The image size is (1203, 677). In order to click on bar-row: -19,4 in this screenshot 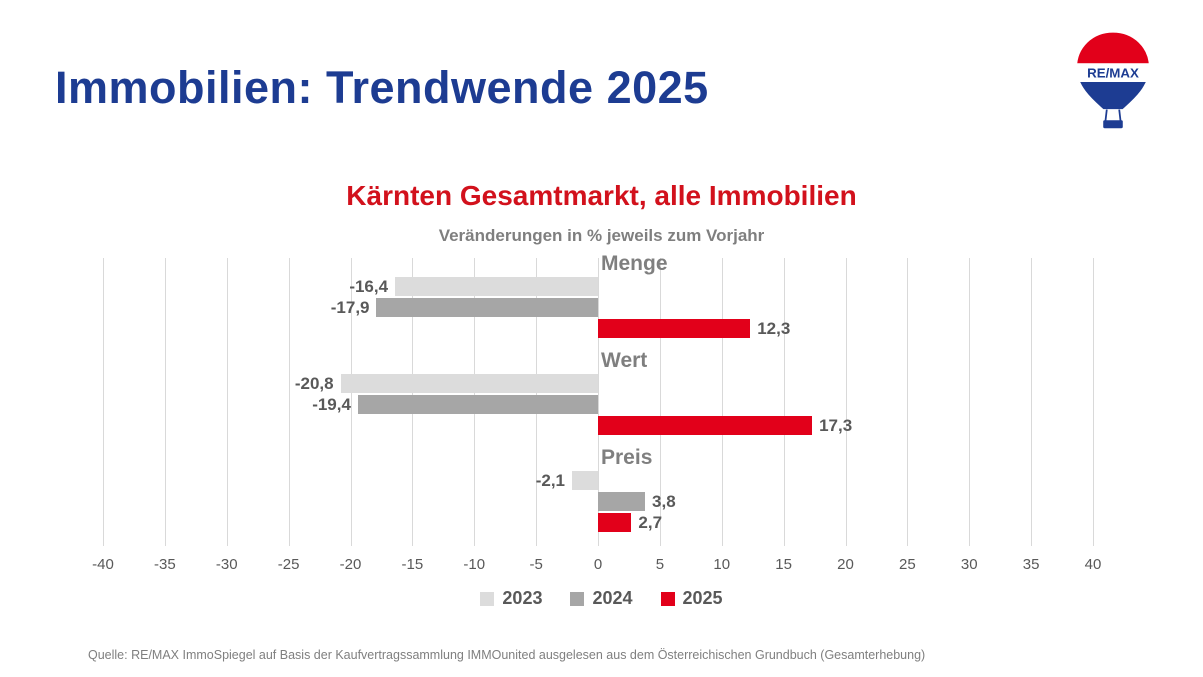, I will do `click(598, 404)`.